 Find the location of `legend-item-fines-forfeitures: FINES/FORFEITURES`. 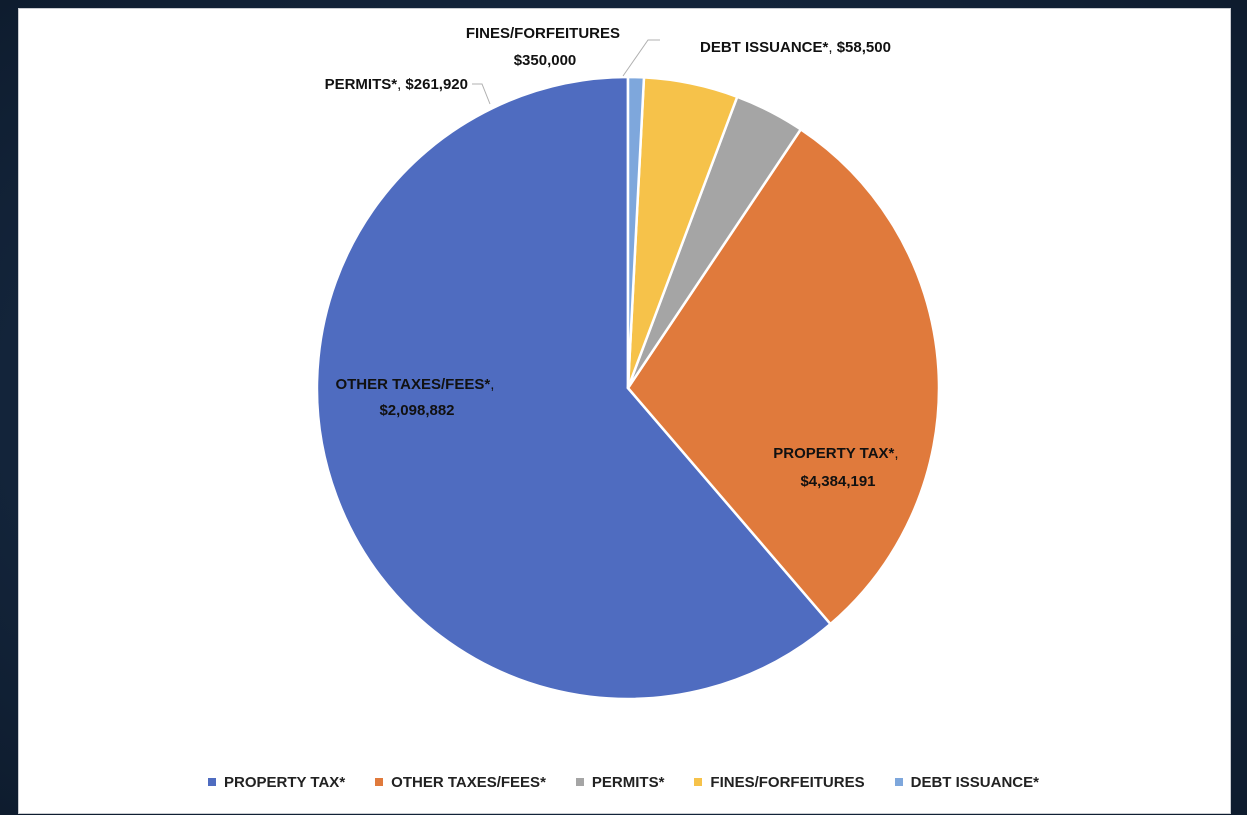

legend-item-fines-forfeitures: FINES/FORFEITURES is located at coordinates (779, 782).